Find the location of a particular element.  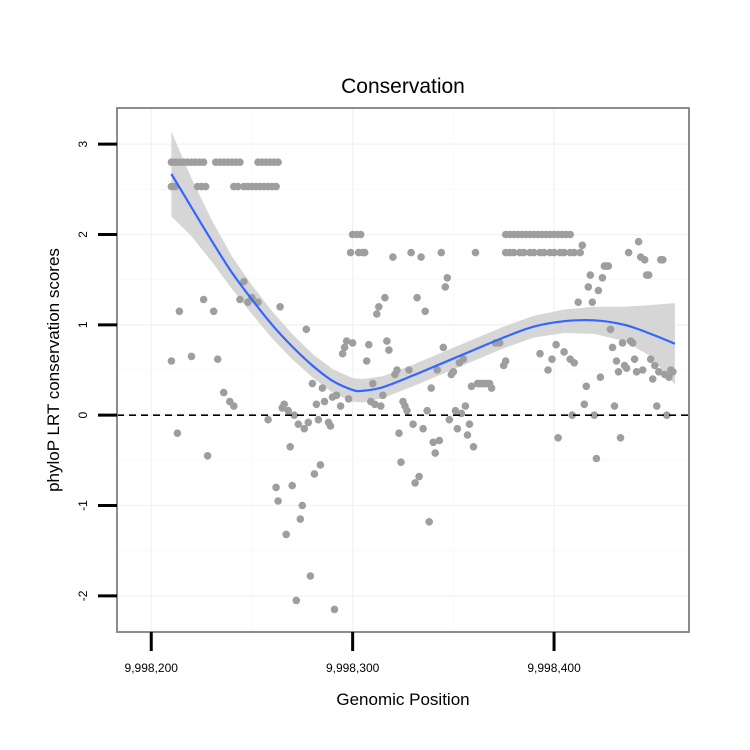

y-tick-label: -2 is located at coordinates (83, 595).